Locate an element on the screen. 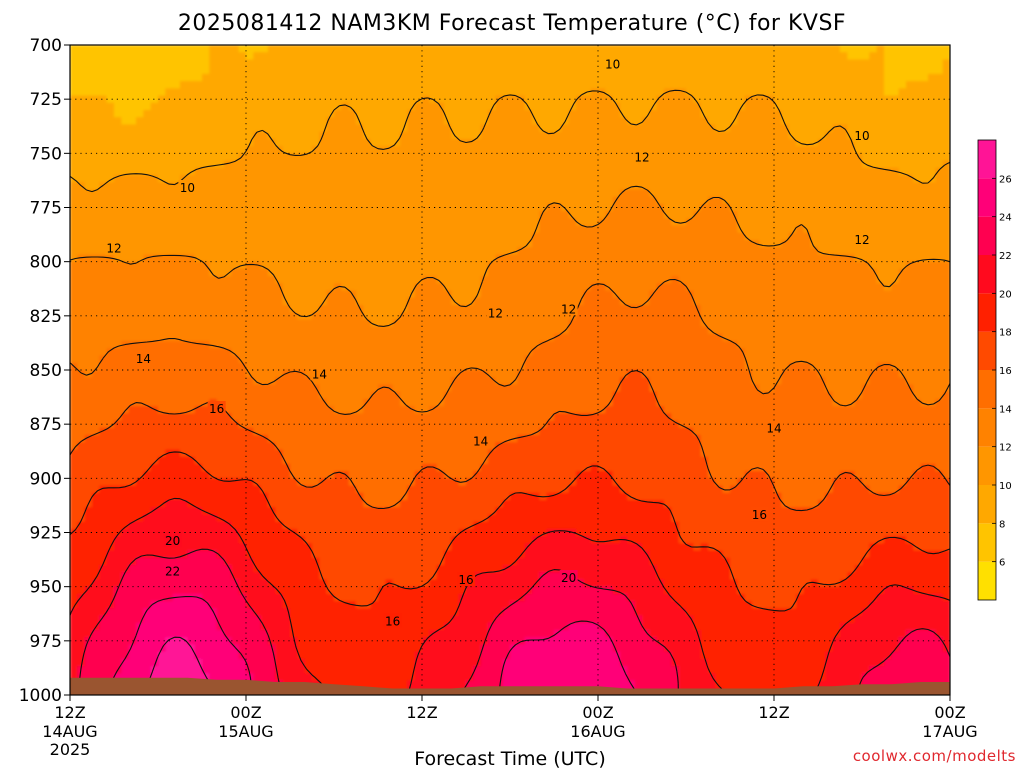 This screenshot has width=1024, height=768. x-tick-date: 17AUG is located at coordinates (949, 731).